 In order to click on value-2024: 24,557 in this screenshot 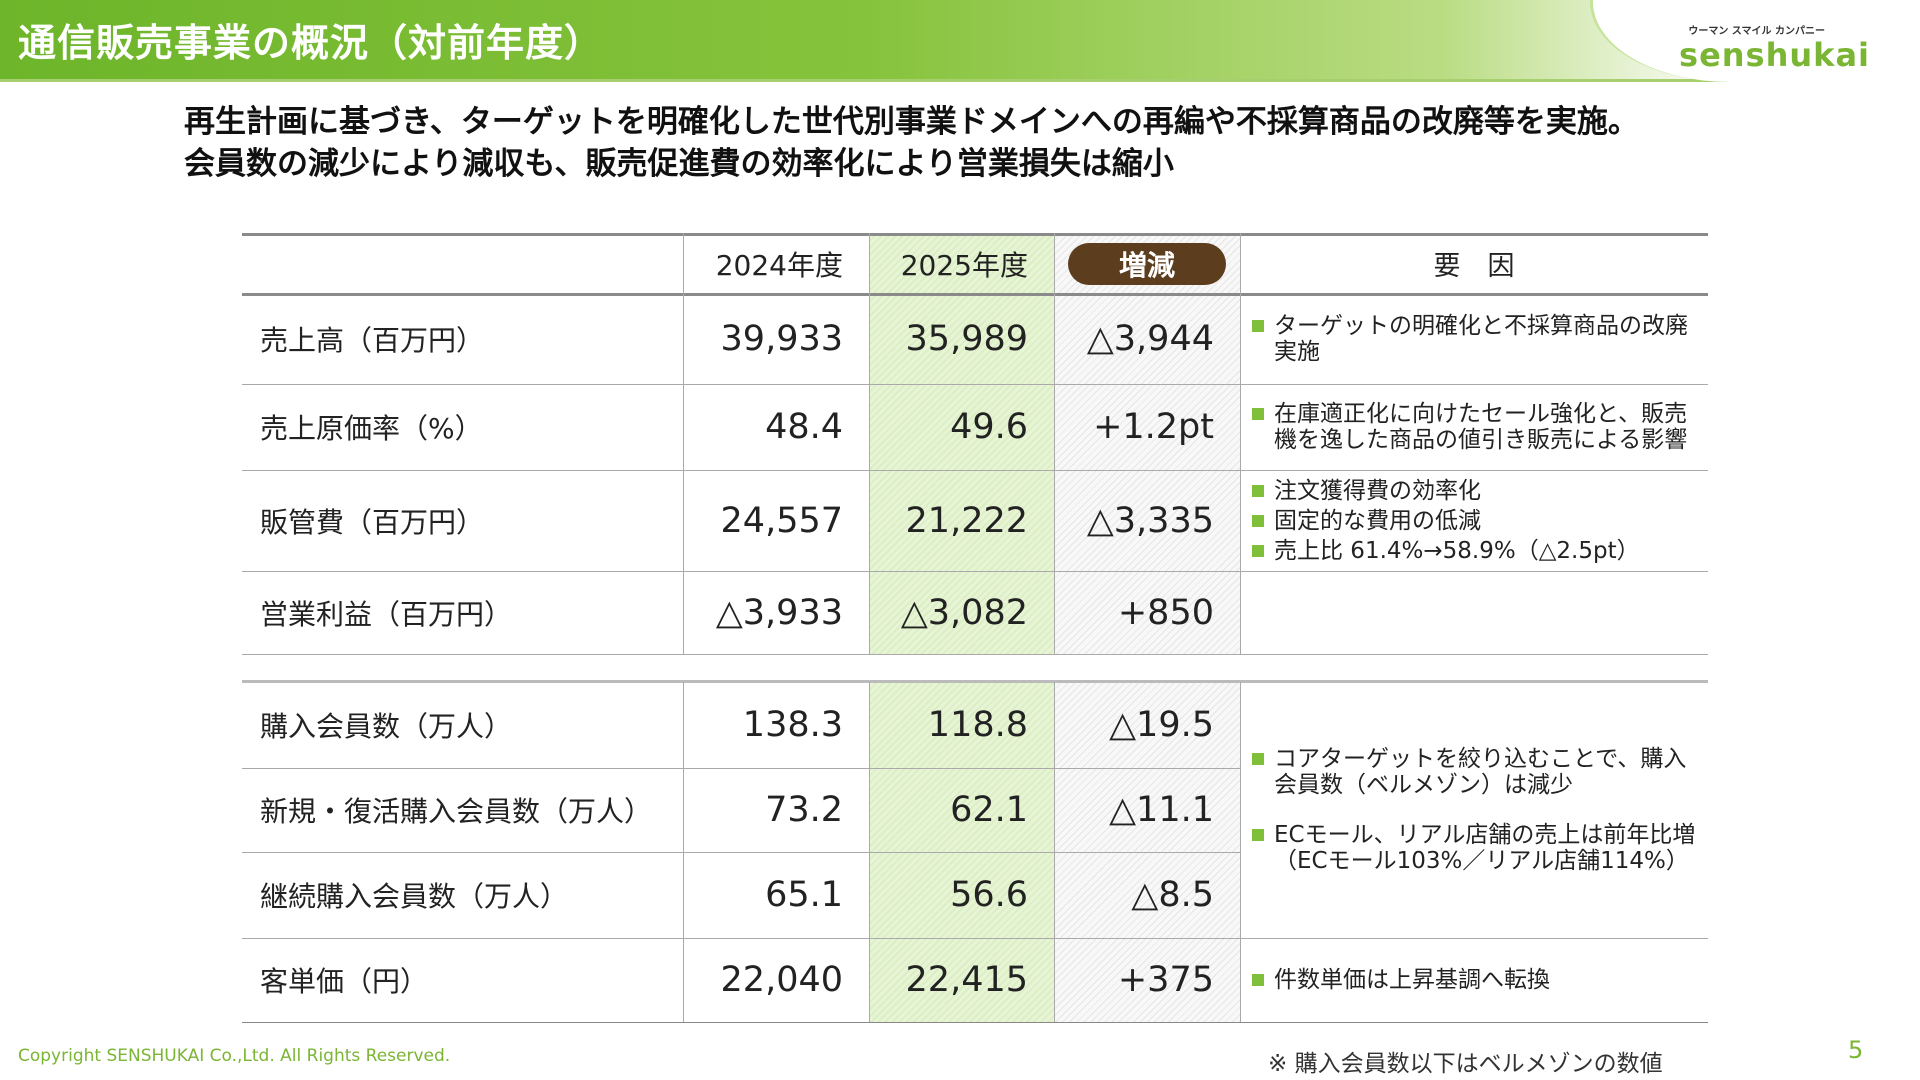, I will do `click(781, 520)`.